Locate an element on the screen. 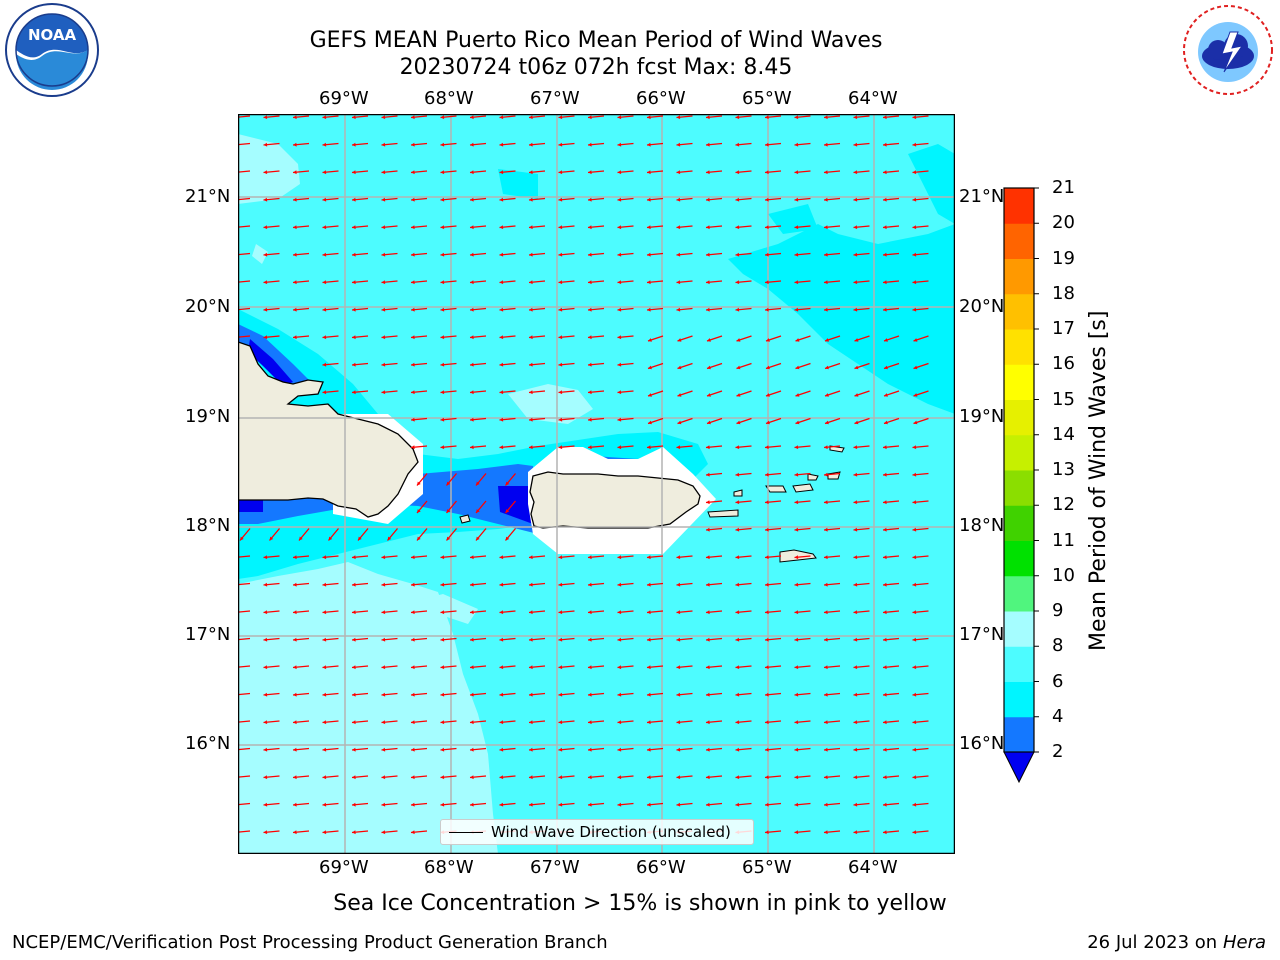 This screenshot has width=1280, height=960. colorbar-tick-label: 14 is located at coordinates (1063, 434).